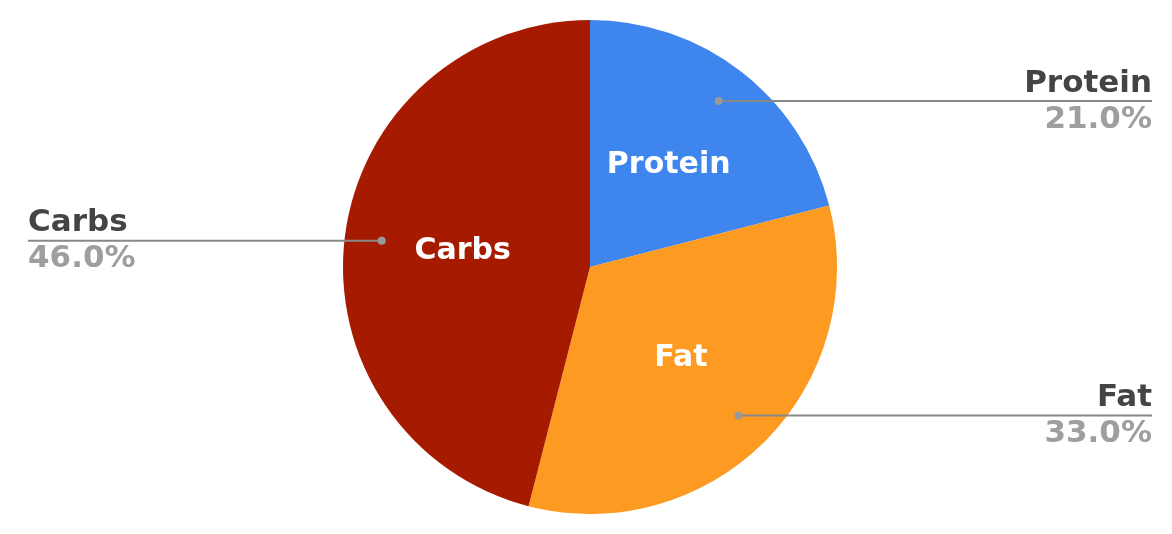 The width and height of the screenshot is (1172, 534). What do you see at coordinates (1098, 116) in the screenshot?
I see `data-label: 21.0%` at bounding box center [1098, 116].